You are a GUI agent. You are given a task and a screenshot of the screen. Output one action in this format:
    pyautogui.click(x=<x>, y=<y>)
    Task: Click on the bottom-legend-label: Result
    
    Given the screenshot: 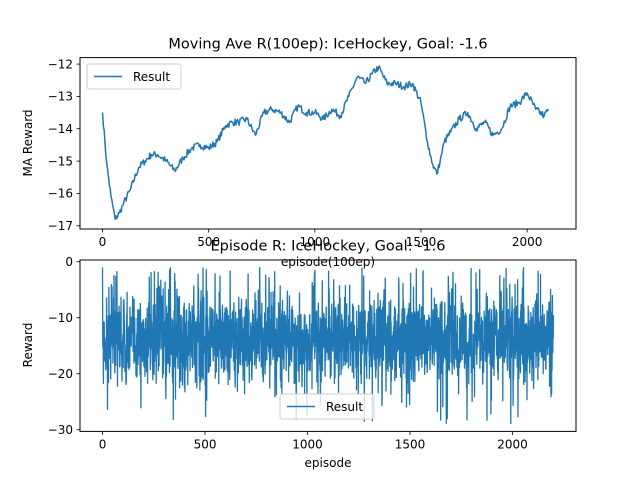 What is the action you would take?
    pyautogui.click(x=344, y=407)
    